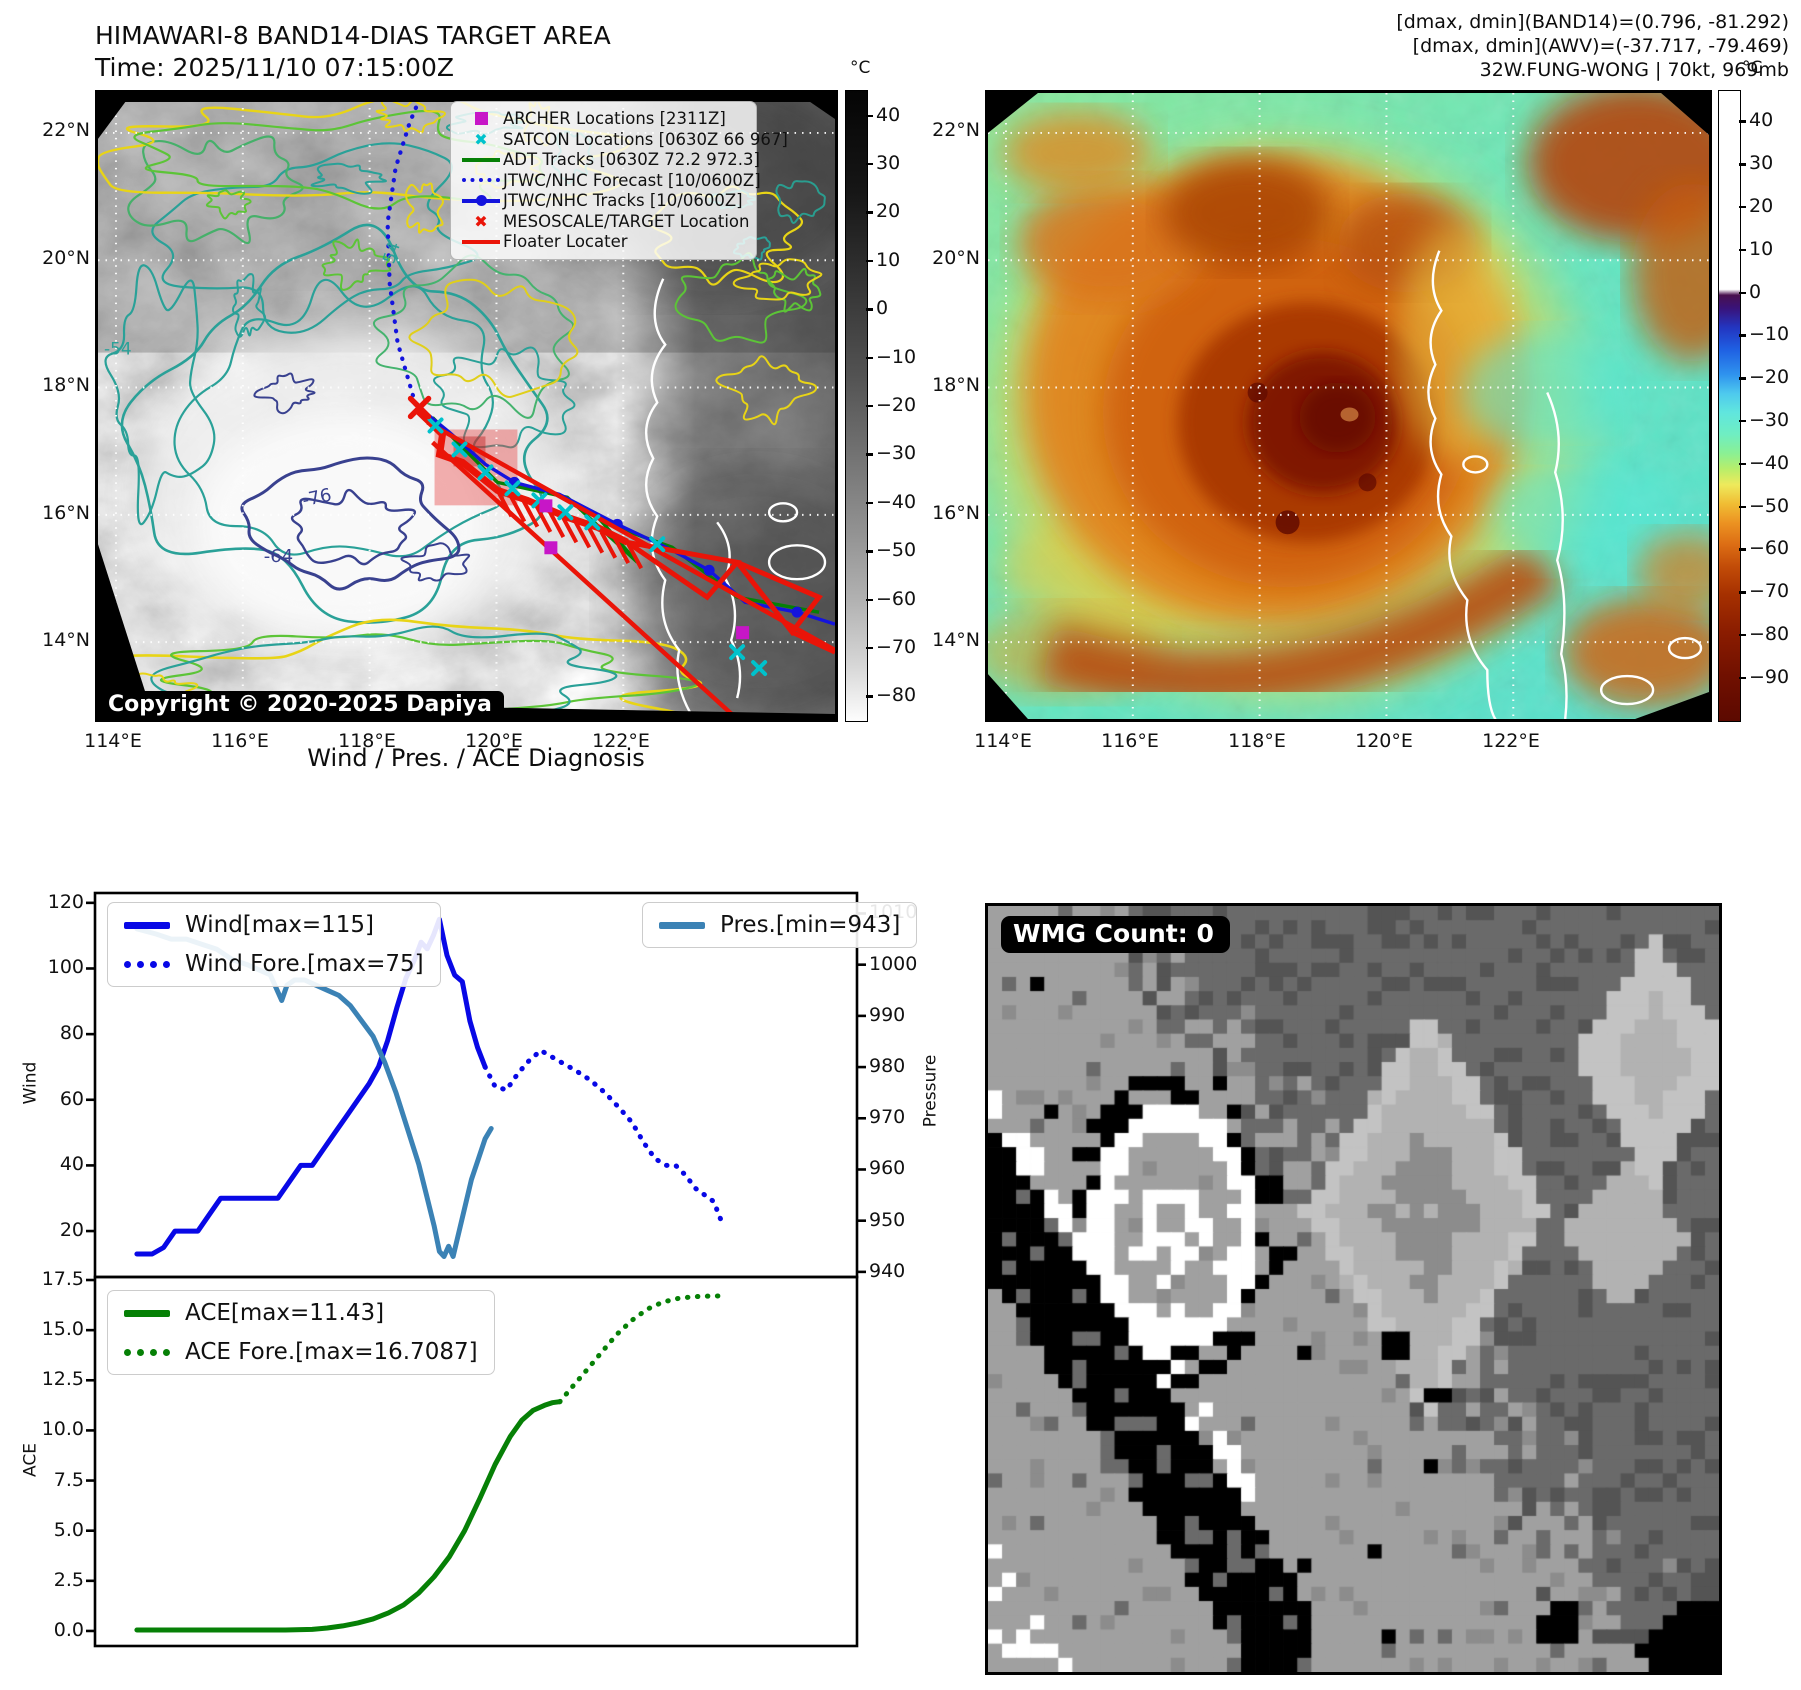 Image resolution: width=1801 pixels, height=1690 pixels. What do you see at coordinates (1769, 548) in the screenshot?
I see `tick-label: −60` at bounding box center [1769, 548].